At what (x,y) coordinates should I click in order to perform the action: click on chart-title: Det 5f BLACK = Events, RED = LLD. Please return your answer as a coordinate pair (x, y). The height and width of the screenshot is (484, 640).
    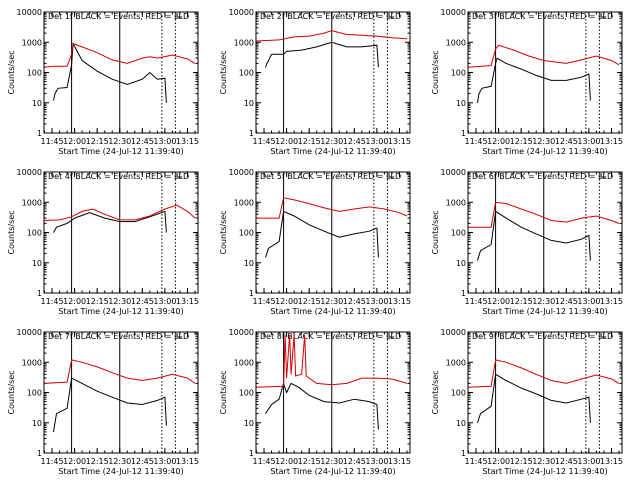
    Looking at the image, I should click on (330, 176).